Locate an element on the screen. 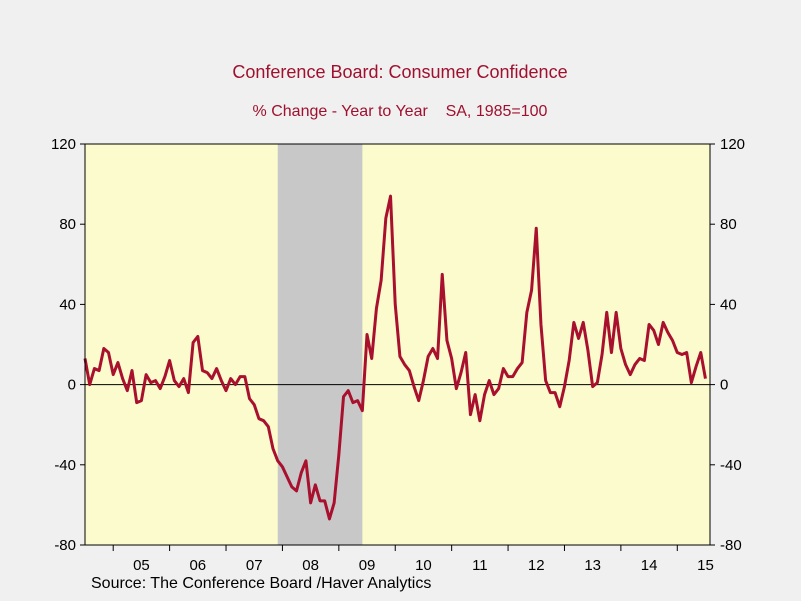 This screenshot has width=801, height=601. x-tick-label: 13 is located at coordinates (592, 565).